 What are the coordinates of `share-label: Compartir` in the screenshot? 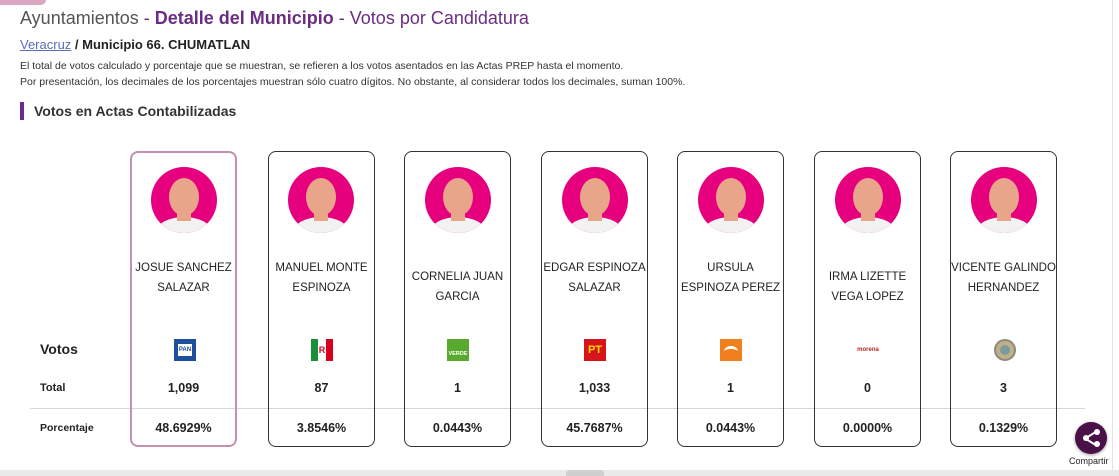 It's located at (1089, 461).